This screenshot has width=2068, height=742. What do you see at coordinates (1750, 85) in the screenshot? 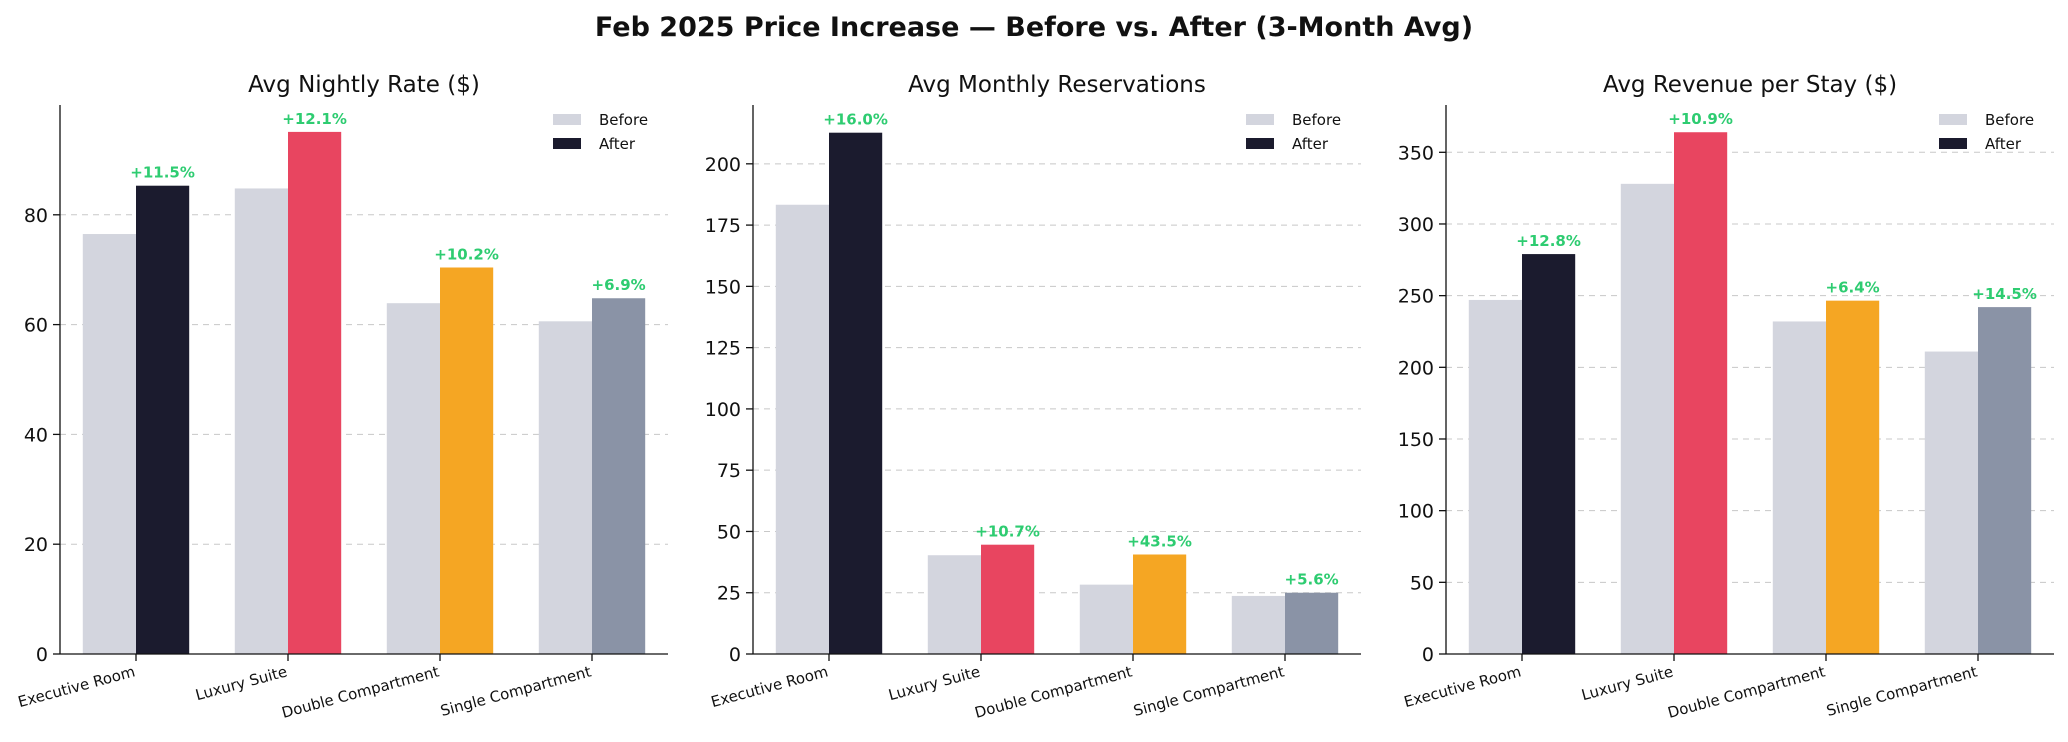
I see `panel-title: Avg Revenue per Stay ($)` at bounding box center [1750, 85].